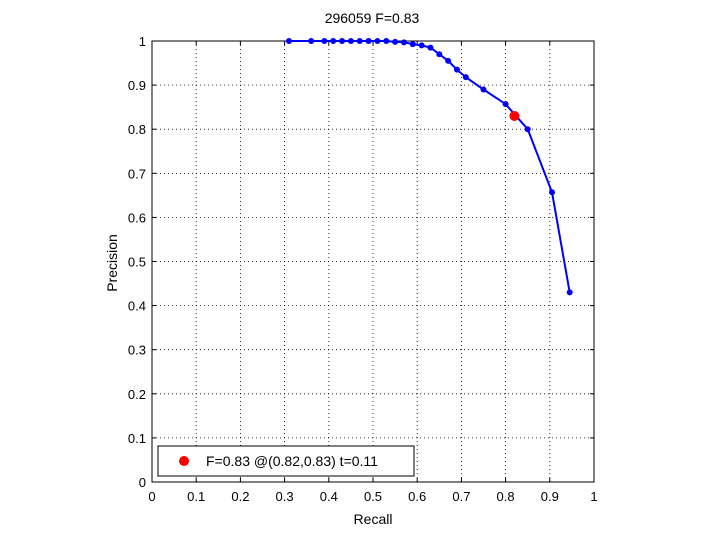 The image size is (720, 540). I want to click on x-tick-label: 0.6, so click(417, 496).